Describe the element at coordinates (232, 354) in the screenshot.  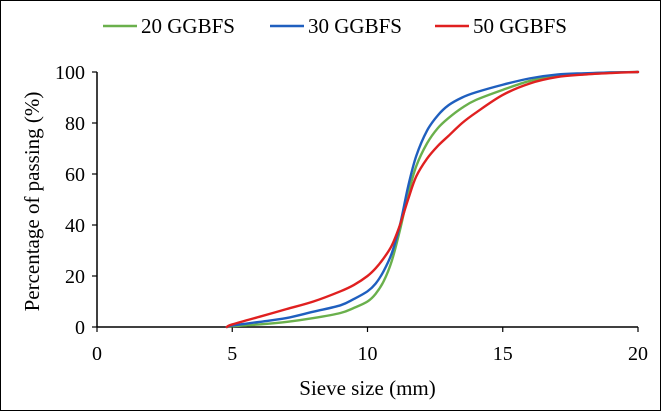
I see `x-tick-label: 5` at that location.